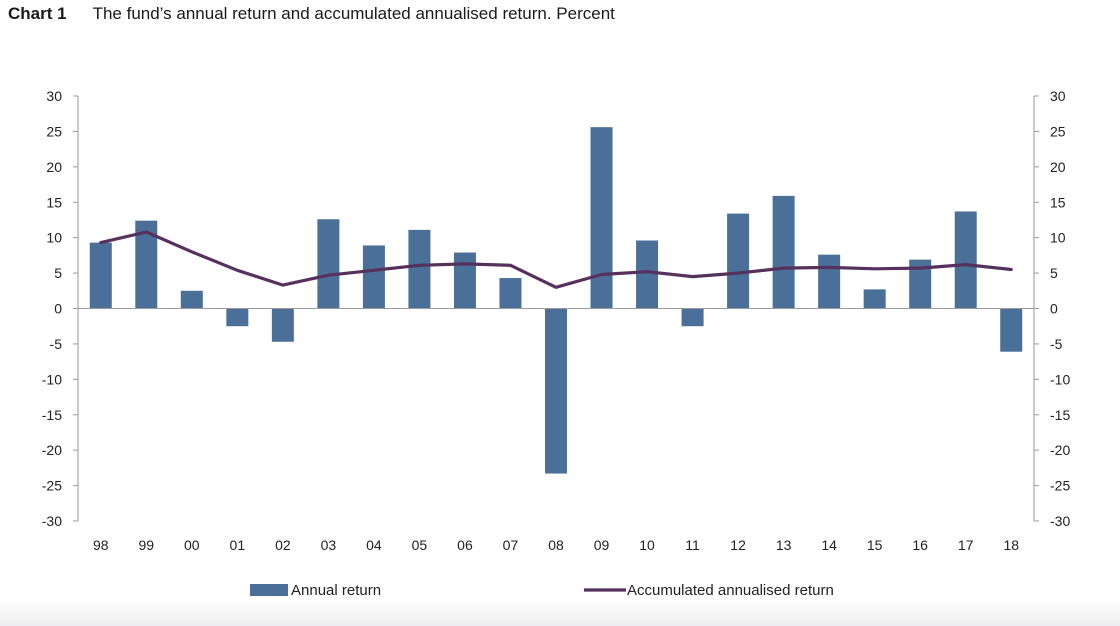 This screenshot has height=626, width=1120. What do you see at coordinates (269, 590) in the screenshot?
I see `legend-swatch-annual-return` at bounding box center [269, 590].